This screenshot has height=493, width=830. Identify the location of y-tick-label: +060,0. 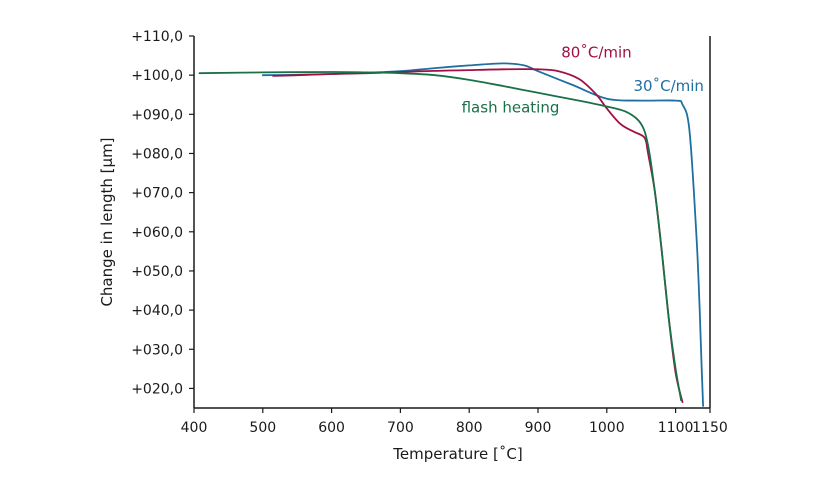
(157, 233).